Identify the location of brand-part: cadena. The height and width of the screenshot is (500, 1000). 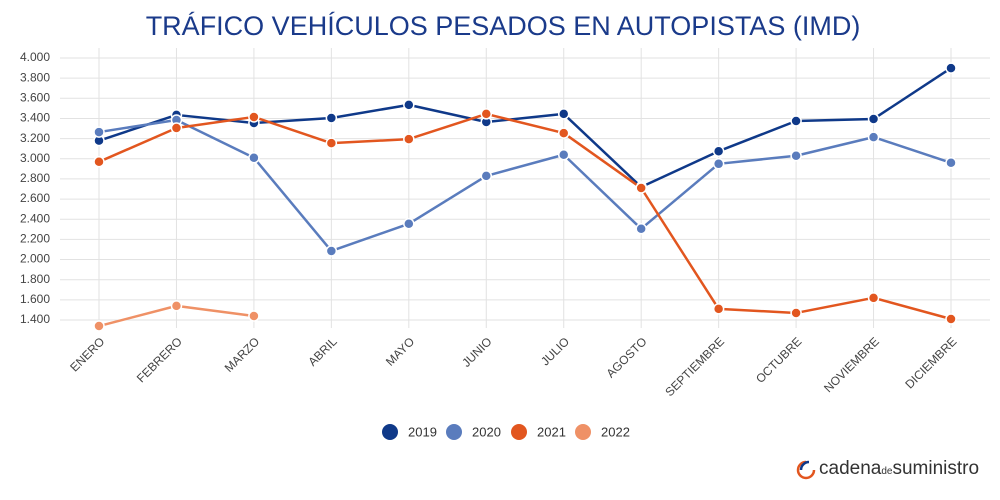
(850, 468).